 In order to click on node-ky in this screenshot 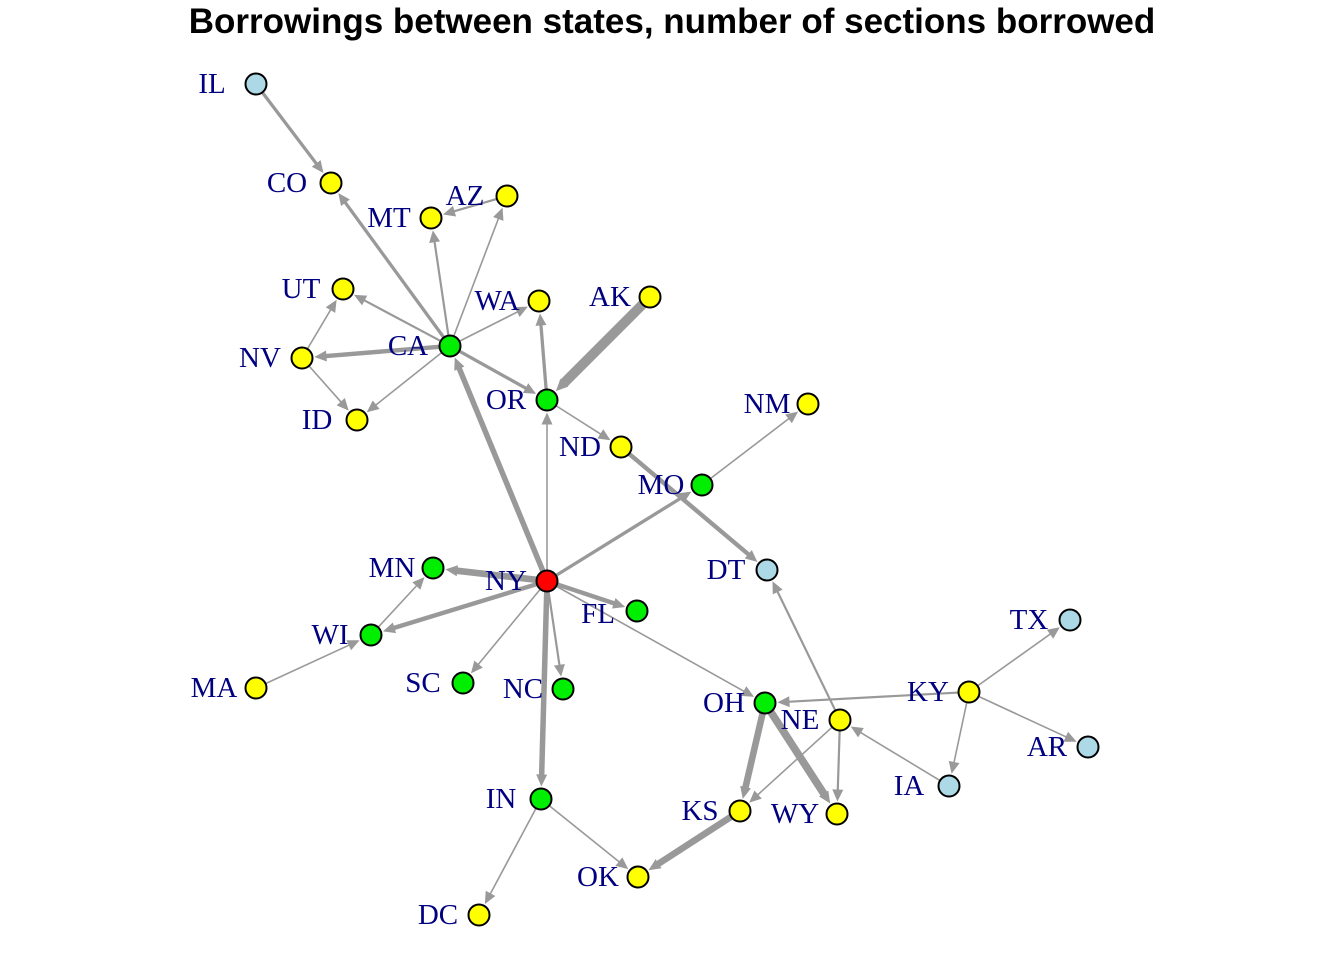, I will do `click(969, 692)`.